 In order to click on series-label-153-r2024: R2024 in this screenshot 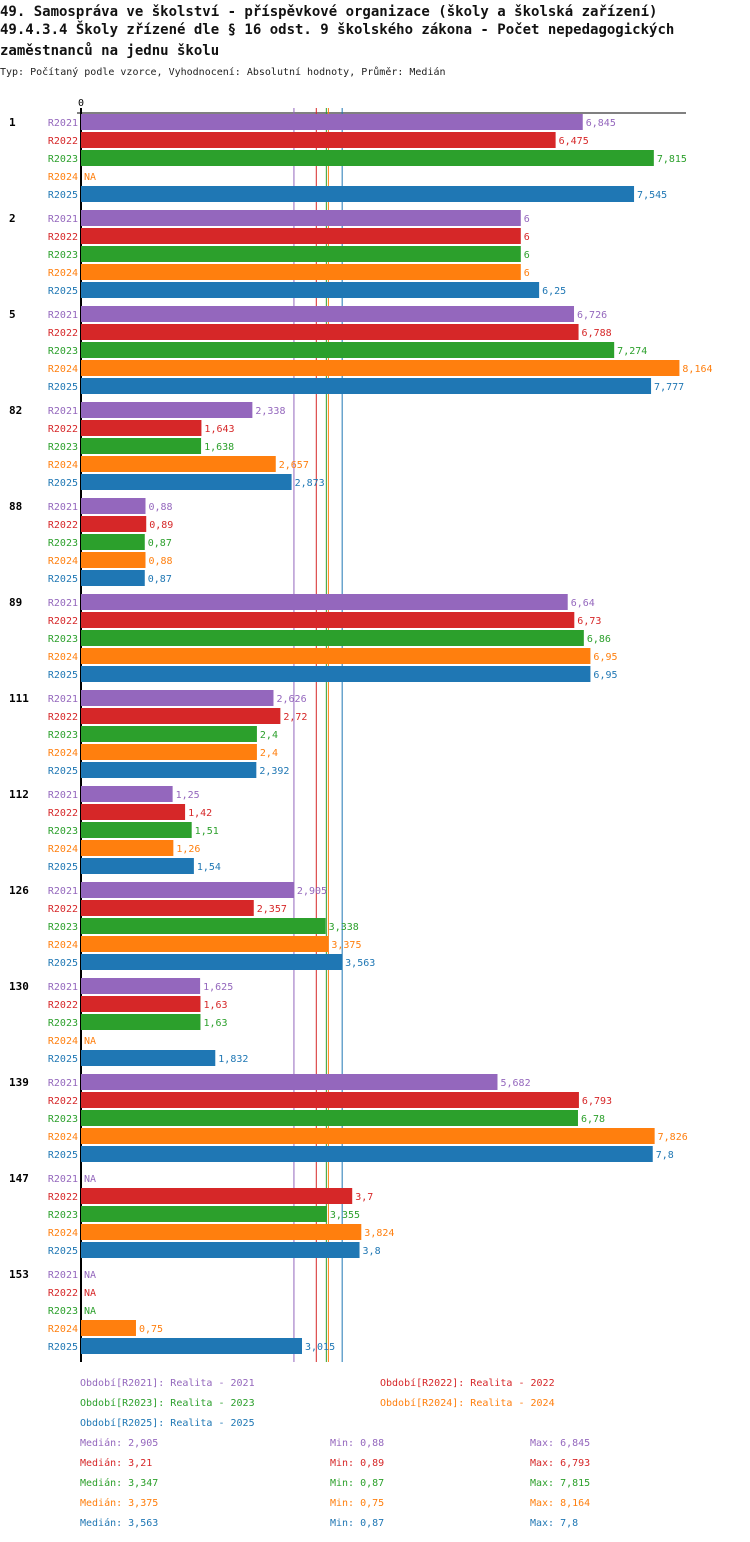, I will do `click(63, 1329)`.